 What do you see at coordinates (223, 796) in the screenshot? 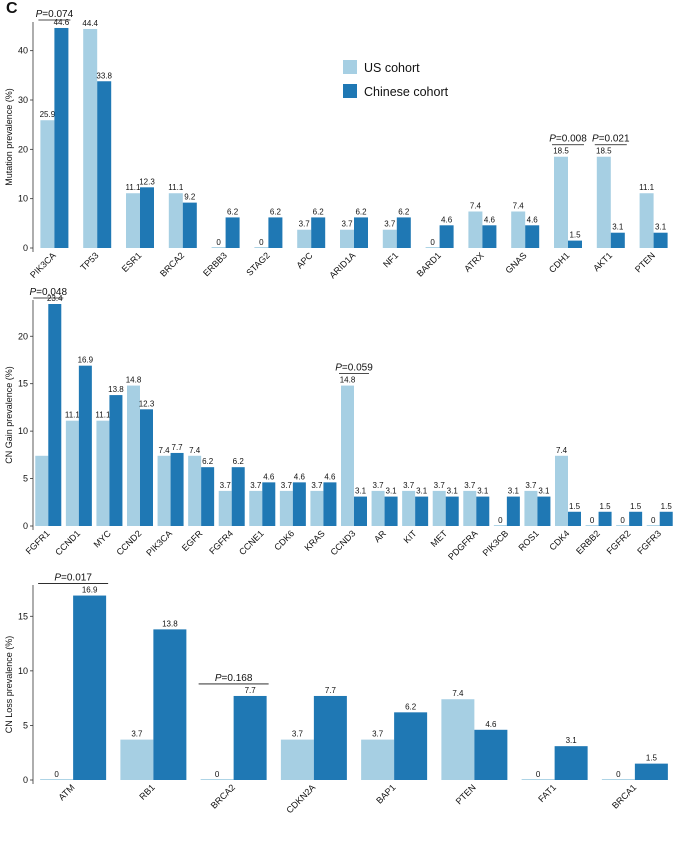
I see `x-tick-label: BRCA2` at bounding box center [223, 796].